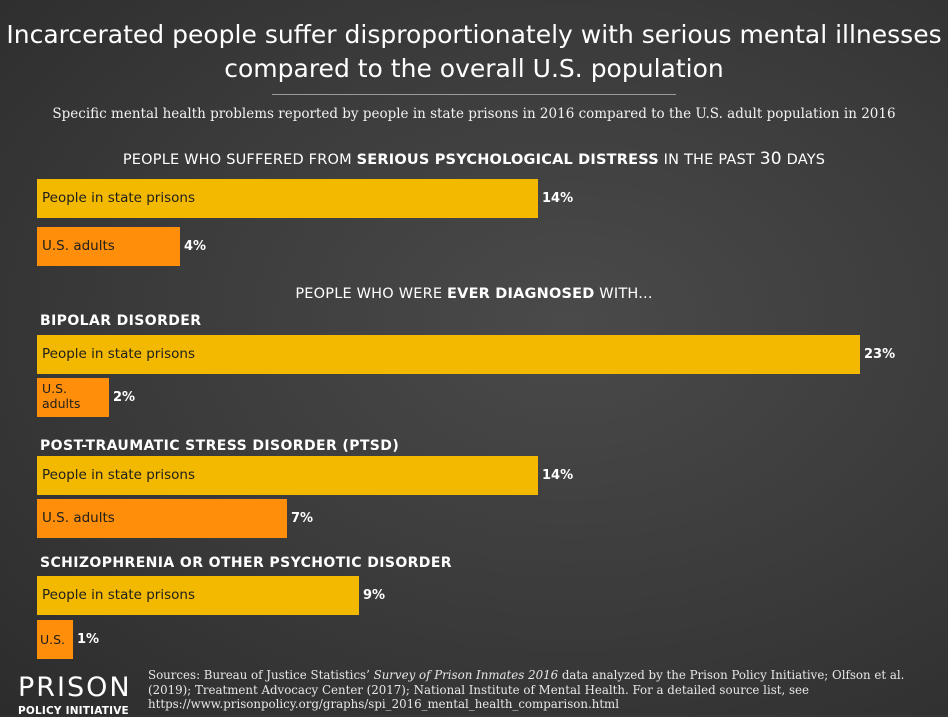 The width and height of the screenshot is (948, 717). Describe the element at coordinates (302, 518) in the screenshot. I see `value-label-ptsd-adults: 7%` at that location.